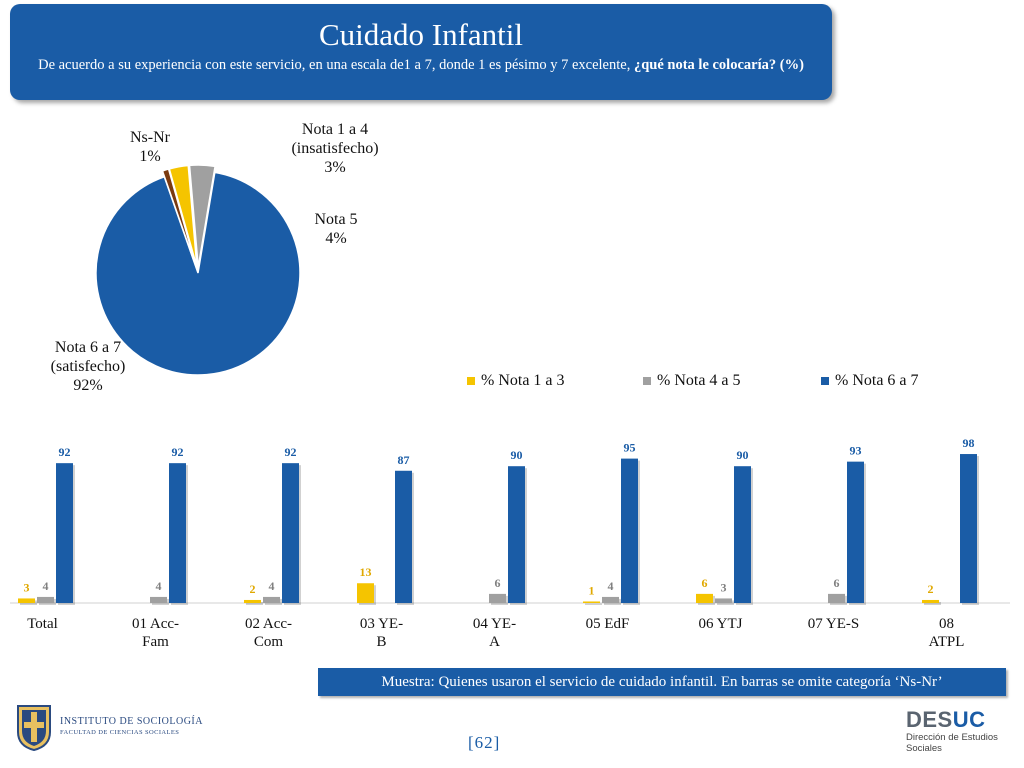  I want to click on bar-label-nota-1-3-5: 1, so click(592, 590).